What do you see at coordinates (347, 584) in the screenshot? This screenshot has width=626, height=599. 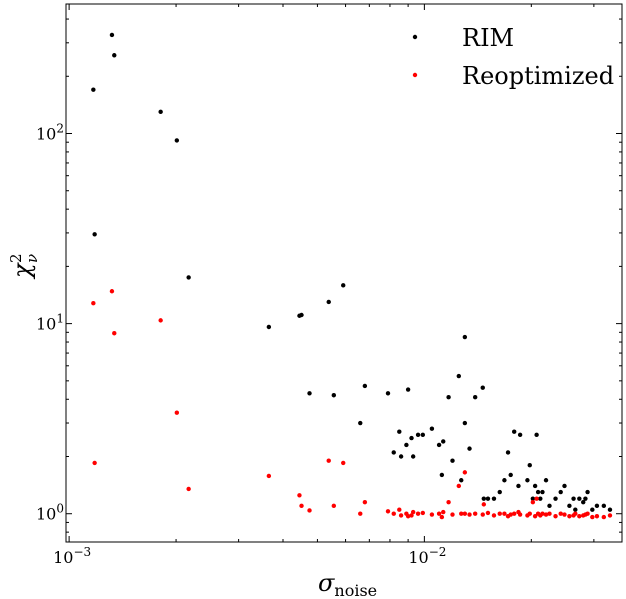 I see `x-axis-label: σnoise` at bounding box center [347, 584].